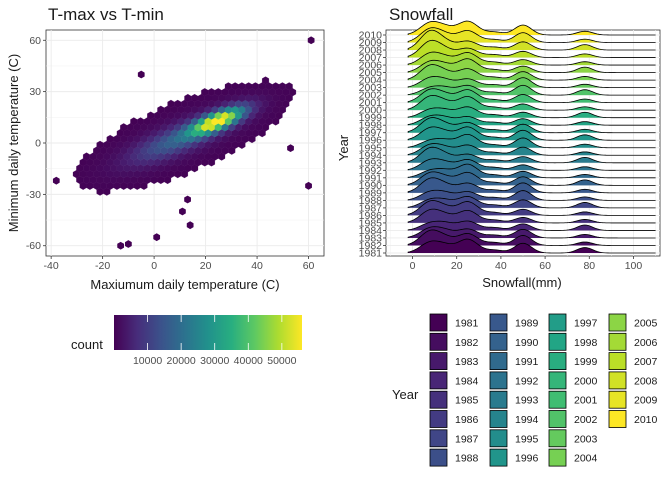 Image resolution: width=672 pixels, height=480 pixels. What do you see at coordinates (35, 41) in the screenshot?
I see `hexbin-y-tick-label: 60` at bounding box center [35, 41].